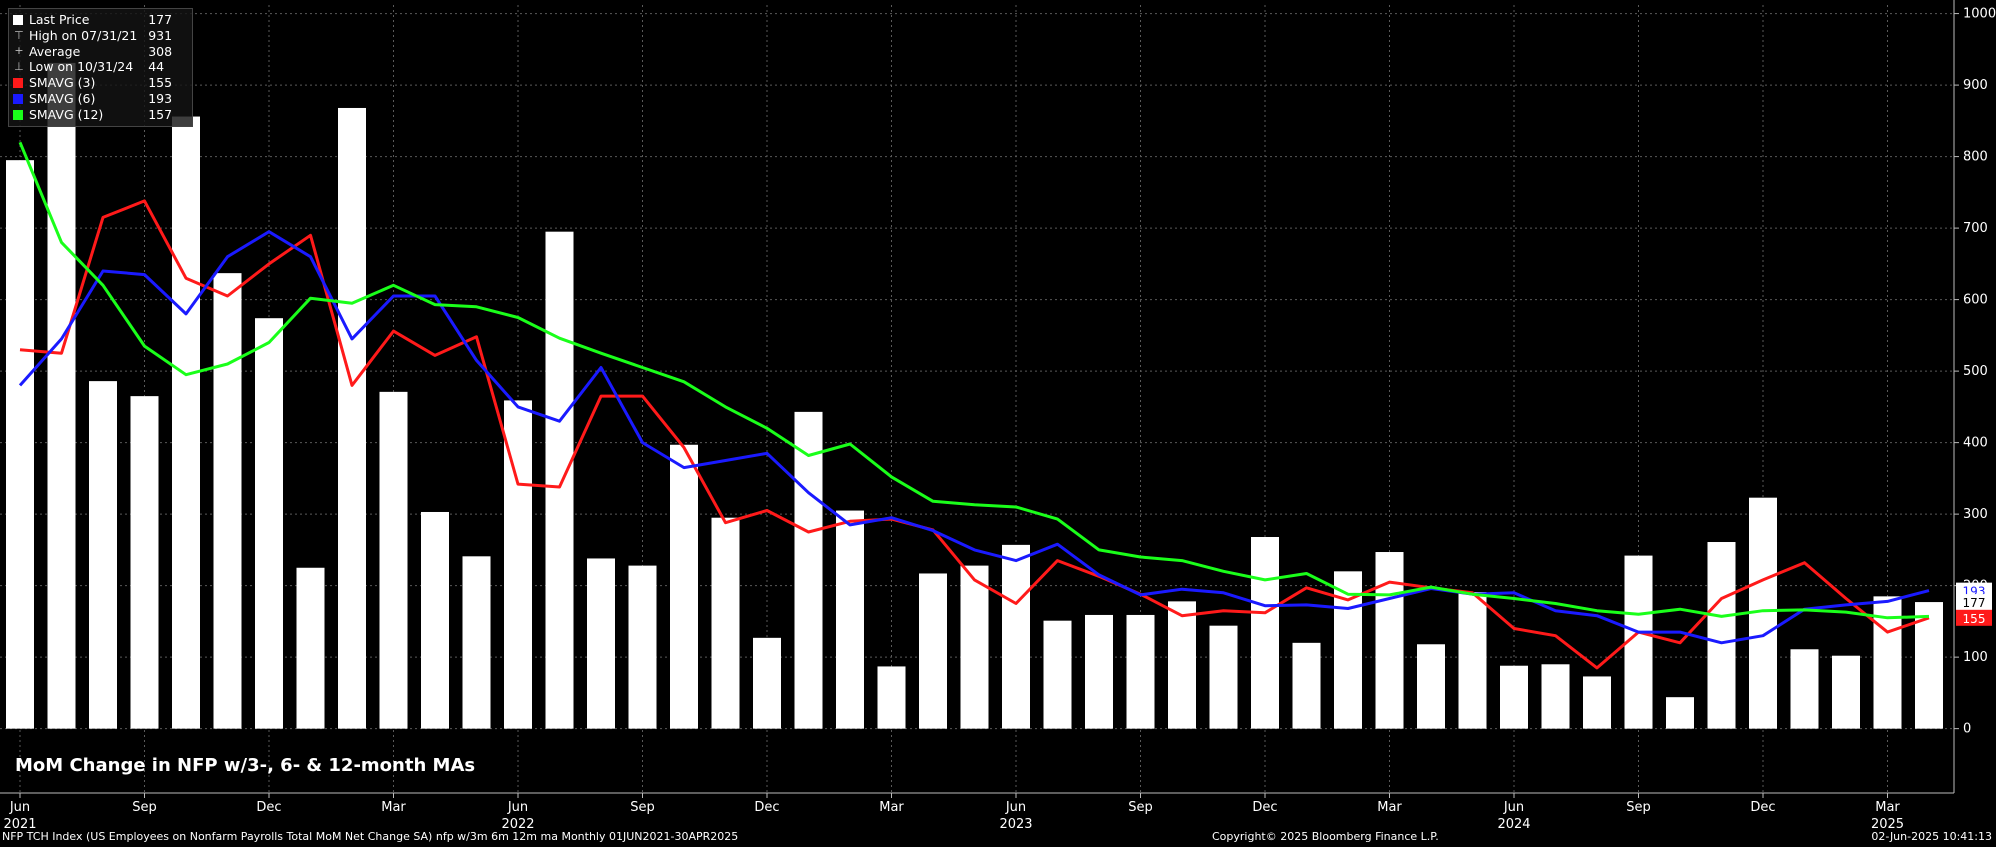 This screenshot has width=1996, height=847. What do you see at coordinates (19, 67) in the screenshot?
I see `legend-low-icon: ⊥` at bounding box center [19, 67].